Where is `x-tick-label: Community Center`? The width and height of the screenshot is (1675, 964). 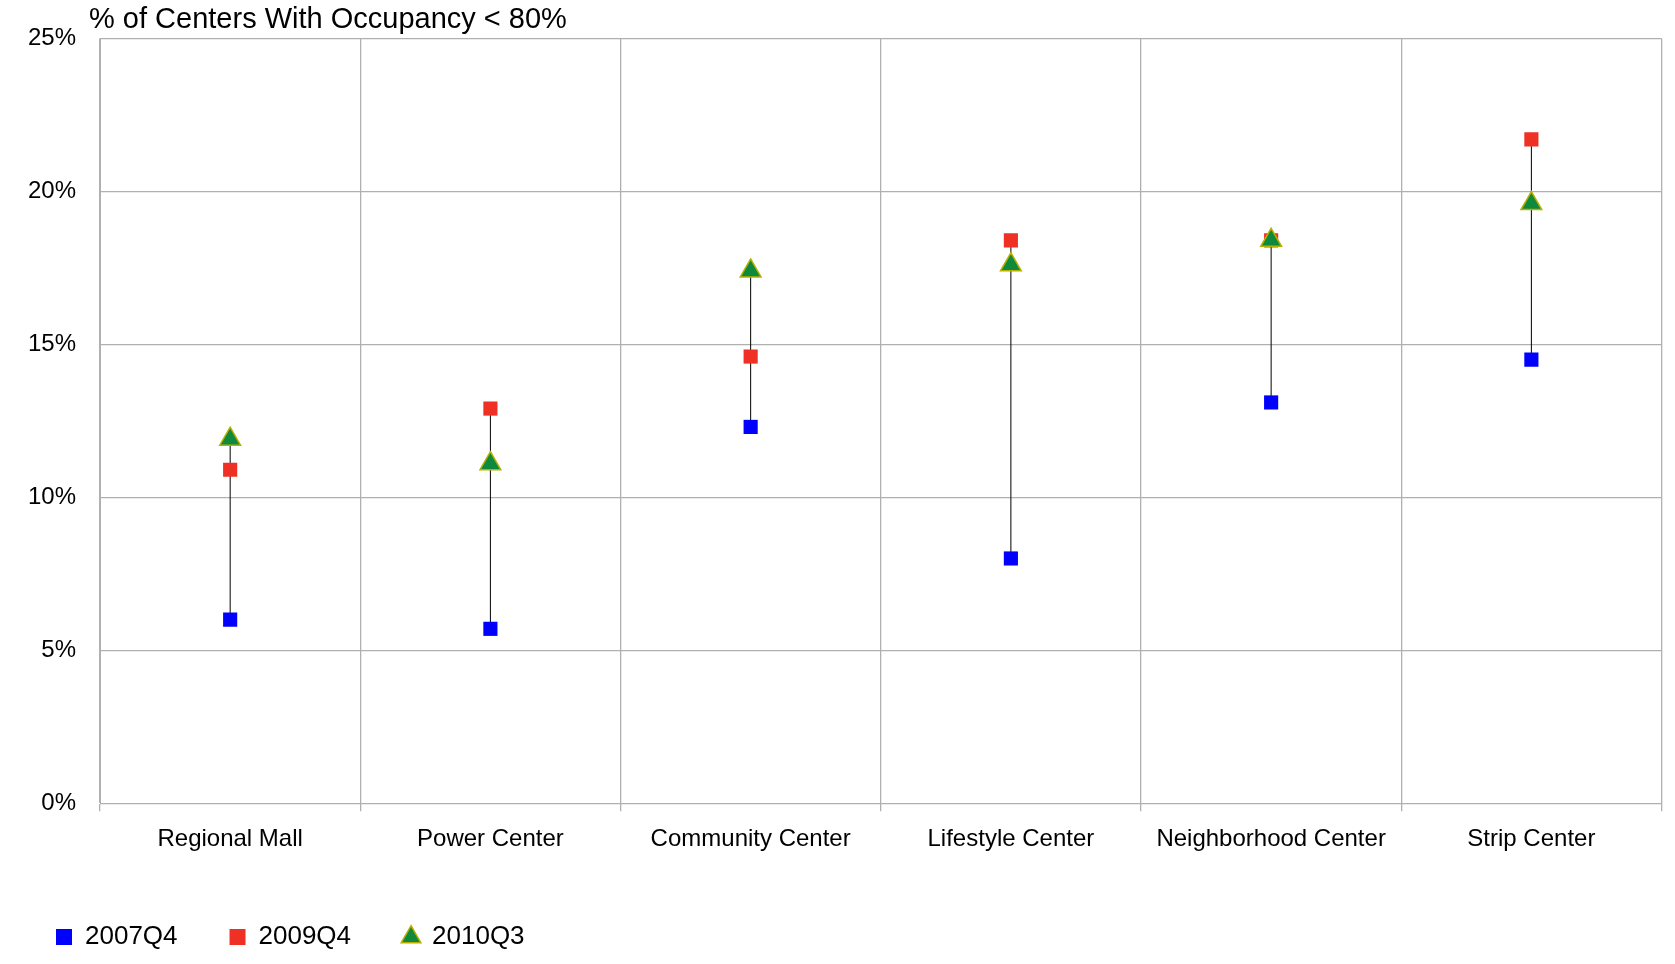 x-tick-label: Community Center is located at coordinates (750, 838).